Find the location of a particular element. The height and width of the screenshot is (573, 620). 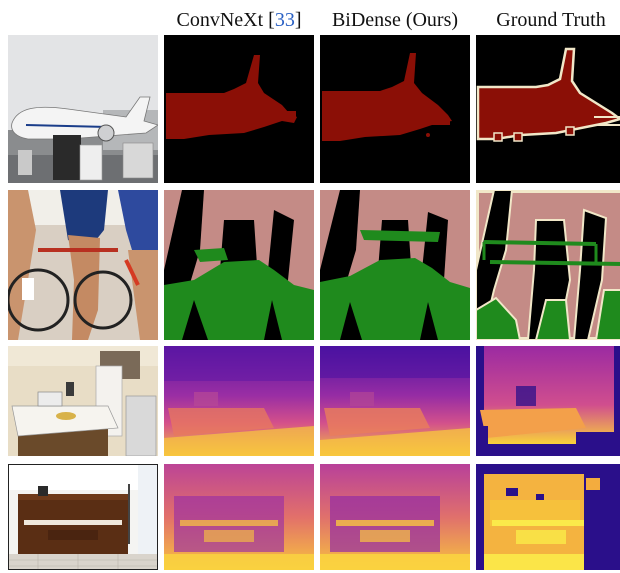

input-image-kitchen is located at coordinates (83, 401).